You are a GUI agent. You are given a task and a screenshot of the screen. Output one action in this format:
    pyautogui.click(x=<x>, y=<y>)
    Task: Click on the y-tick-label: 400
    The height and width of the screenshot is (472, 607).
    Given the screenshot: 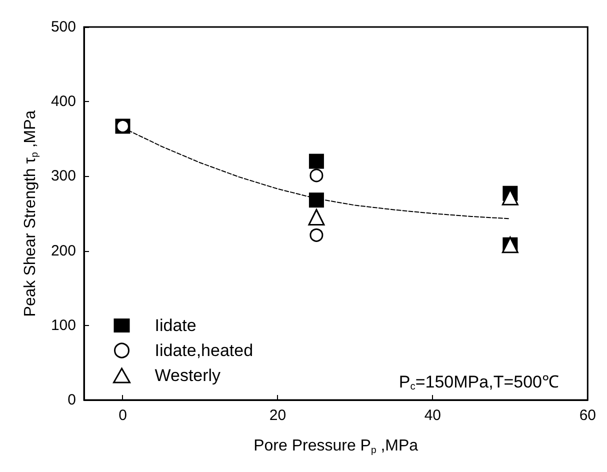 What is the action you would take?
    pyautogui.click(x=63, y=101)
    